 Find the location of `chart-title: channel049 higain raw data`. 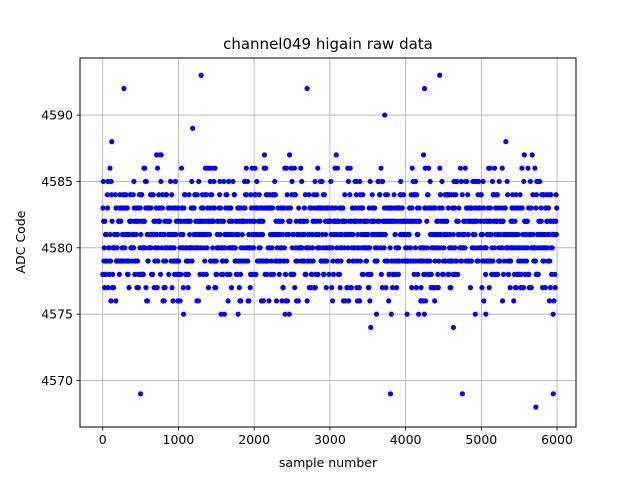

chart-title: channel049 higain raw data is located at coordinates (328, 44).